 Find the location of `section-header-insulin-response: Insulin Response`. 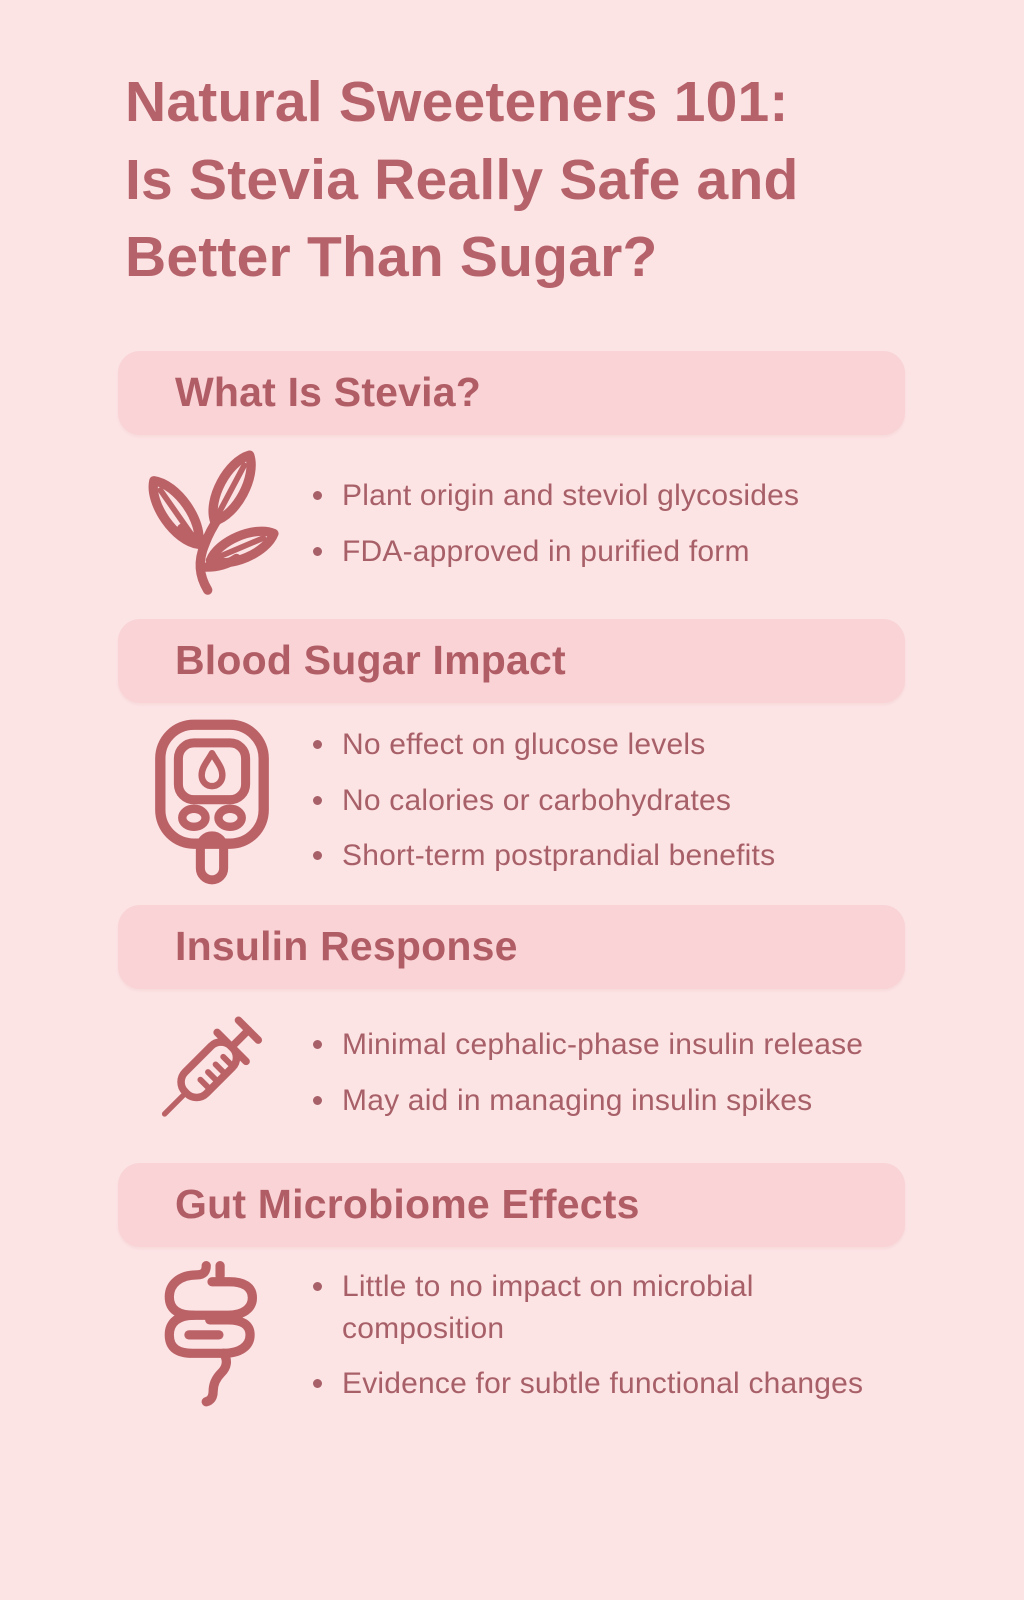

section-header-insulin-response: Insulin Response is located at coordinates (511, 946).